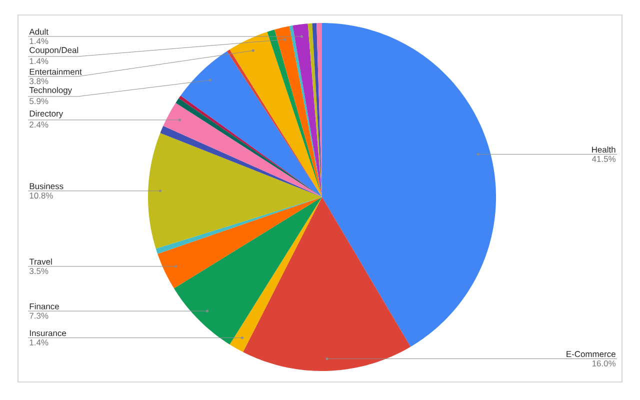 This screenshot has height=400, width=640. What do you see at coordinates (47, 114) in the screenshot?
I see `slice-label: Directory` at bounding box center [47, 114].